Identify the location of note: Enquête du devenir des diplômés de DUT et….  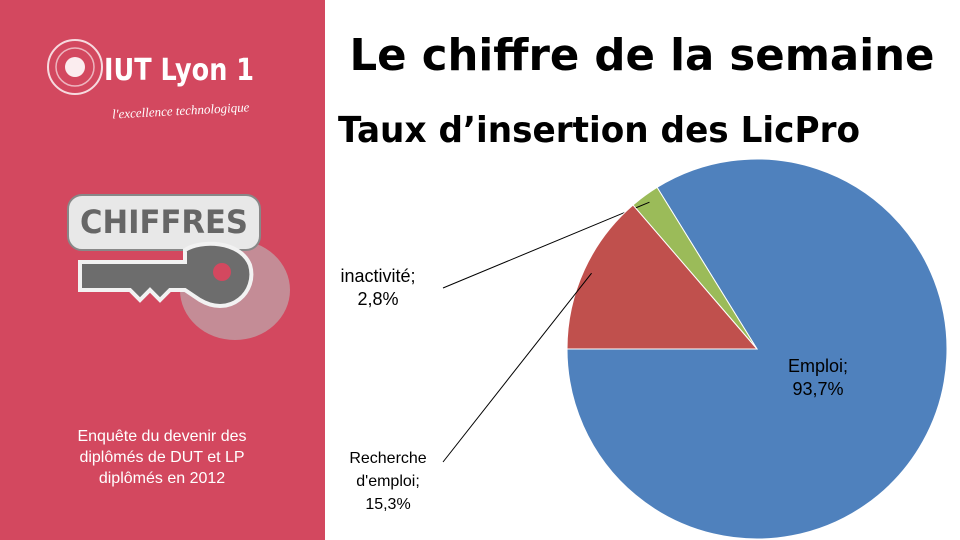
(161, 457).